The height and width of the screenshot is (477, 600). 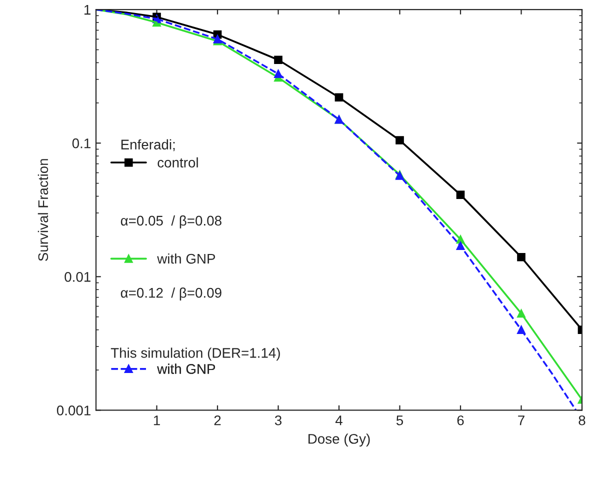 What do you see at coordinates (73, 411) in the screenshot?
I see `y-tick-label: 0.001` at bounding box center [73, 411].